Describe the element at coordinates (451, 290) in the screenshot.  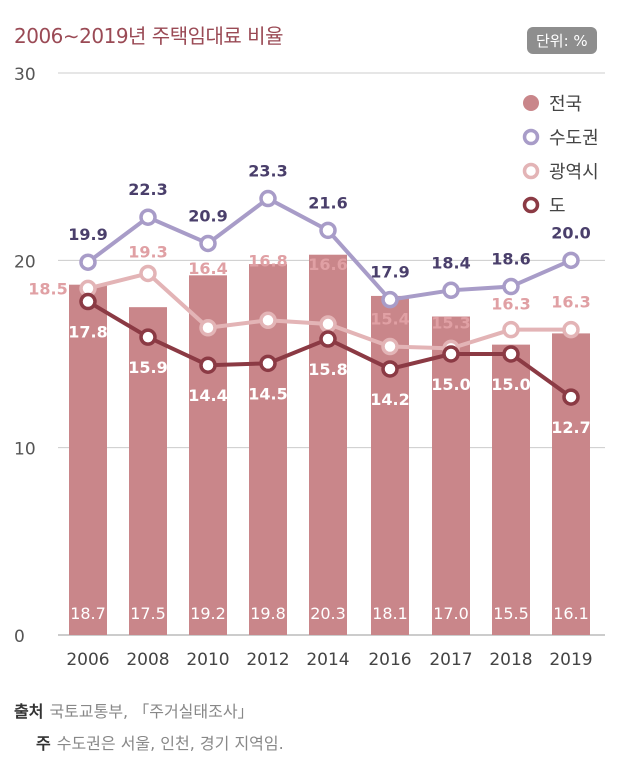
I see `point-수도권-2017` at that location.